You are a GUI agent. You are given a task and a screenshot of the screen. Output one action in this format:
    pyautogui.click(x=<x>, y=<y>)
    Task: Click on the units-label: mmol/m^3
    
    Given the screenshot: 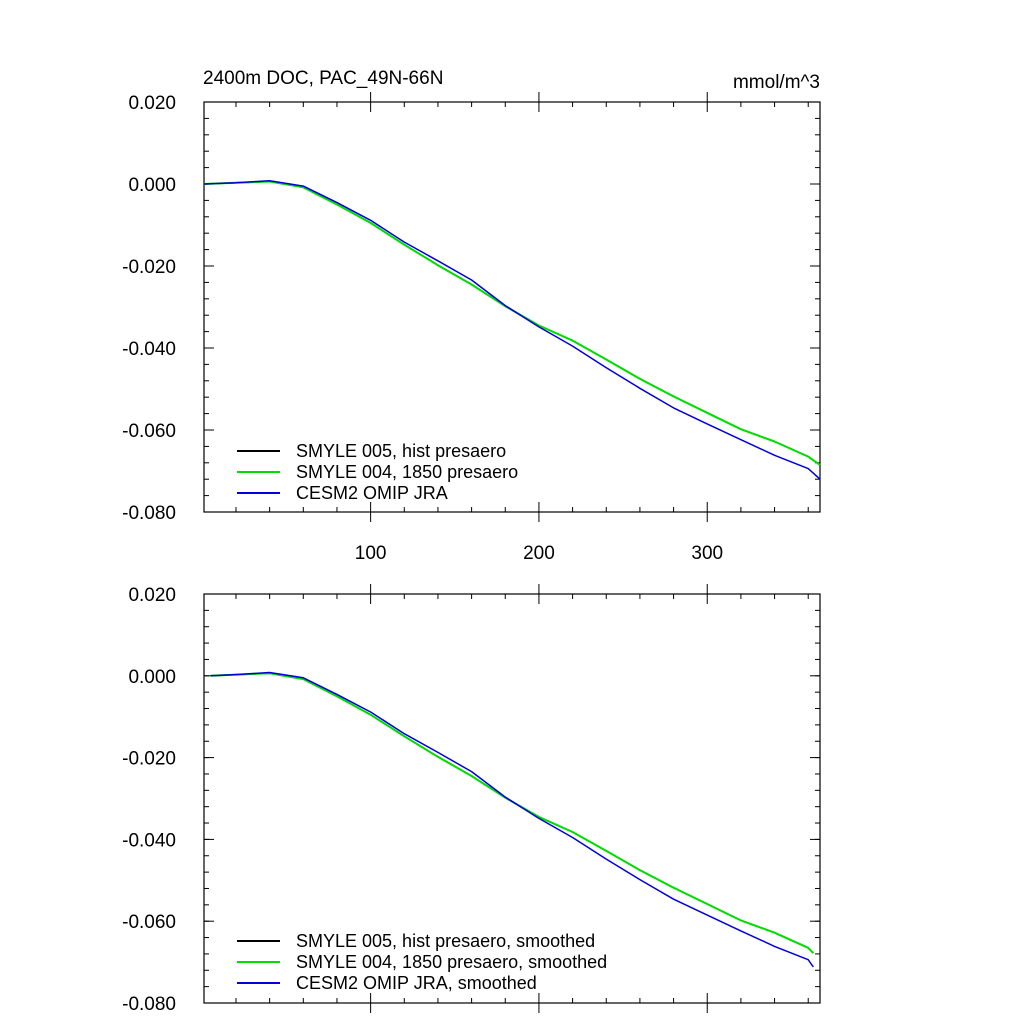 What is the action you would take?
    pyautogui.click(x=776, y=82)
    